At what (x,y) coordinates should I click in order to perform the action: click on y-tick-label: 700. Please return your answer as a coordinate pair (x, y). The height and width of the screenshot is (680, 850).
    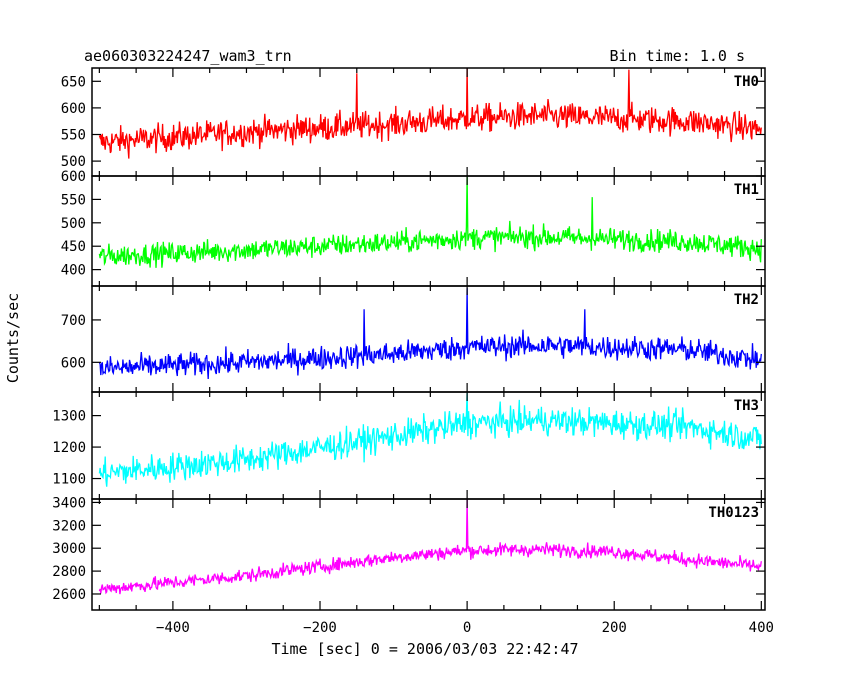
    Looking at the image, I should click on (73, 321).